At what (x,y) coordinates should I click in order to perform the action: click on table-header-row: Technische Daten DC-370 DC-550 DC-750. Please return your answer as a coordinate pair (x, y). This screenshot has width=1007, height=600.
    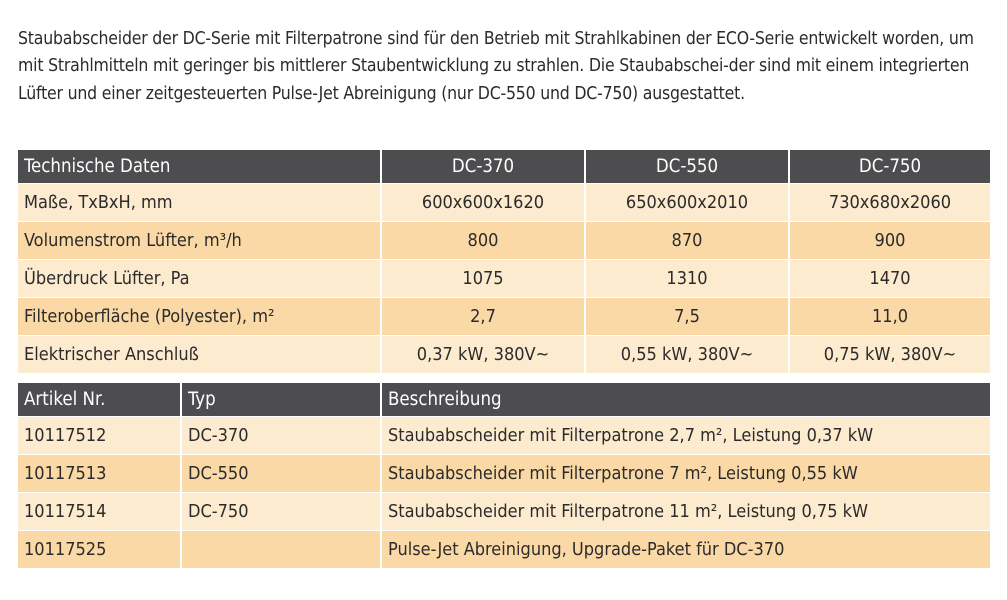
    Looking at the image, I should click on (504, 167).